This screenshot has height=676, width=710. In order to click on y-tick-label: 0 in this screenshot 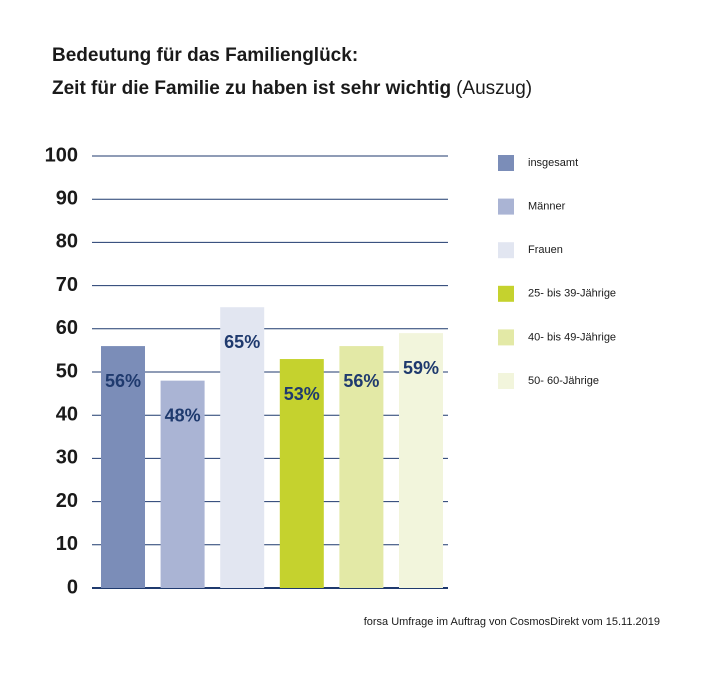, I will do `click(72, 587)`.